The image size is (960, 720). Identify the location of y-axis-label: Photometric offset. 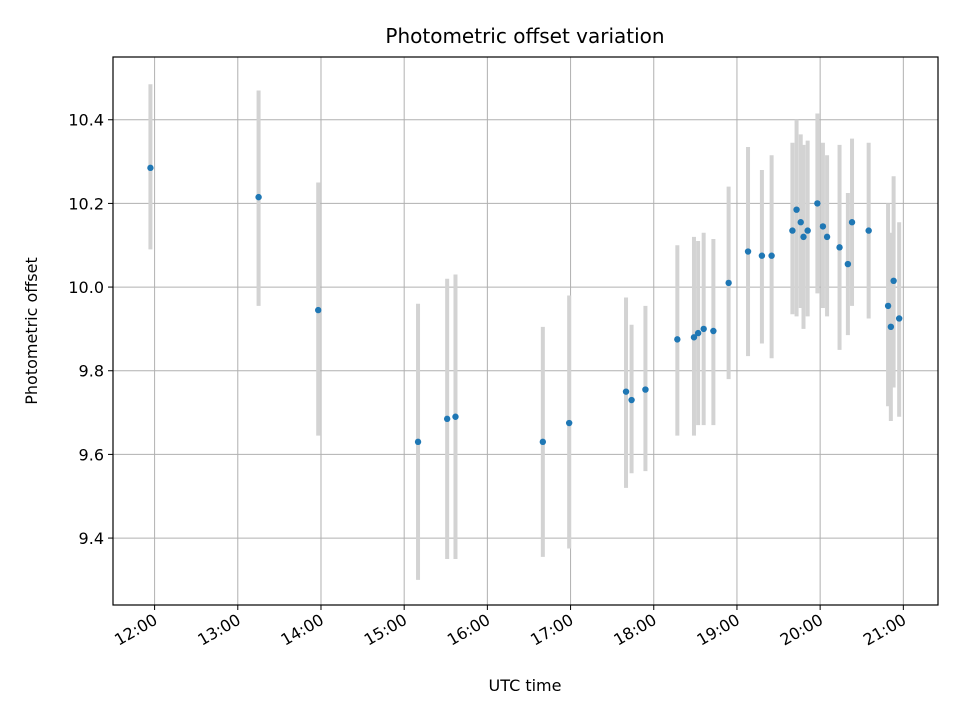
(31, 331).